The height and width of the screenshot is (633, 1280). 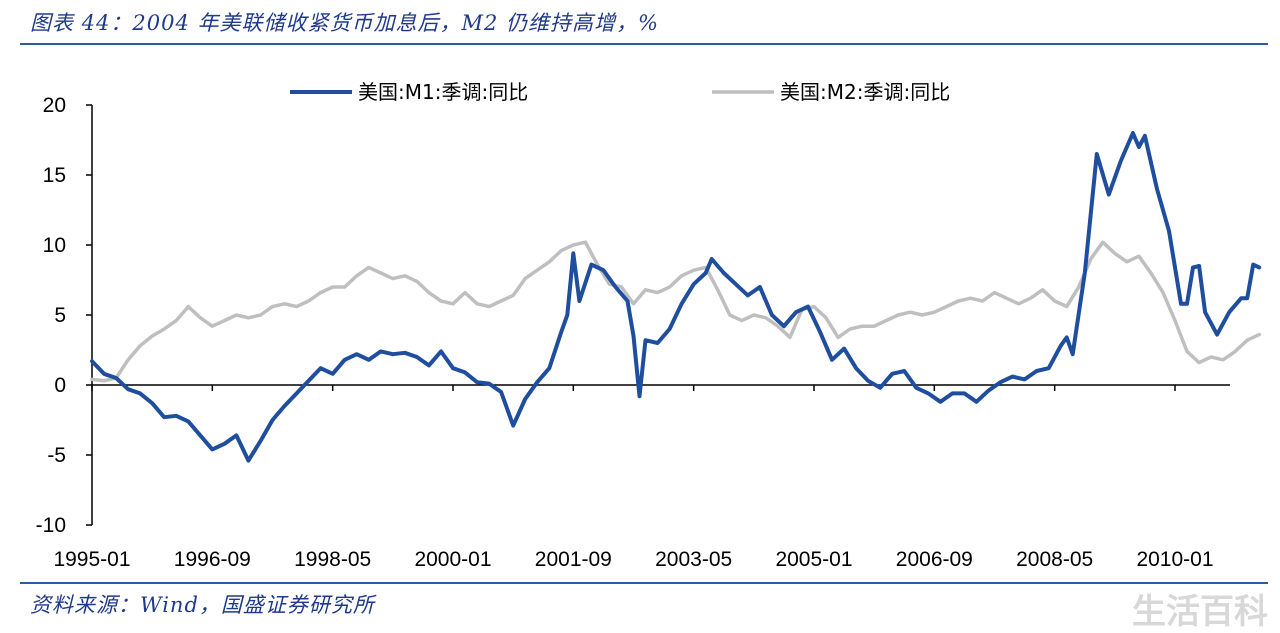 I want to click on x-tick-label: 2000-01, so click(x=452, y=559).